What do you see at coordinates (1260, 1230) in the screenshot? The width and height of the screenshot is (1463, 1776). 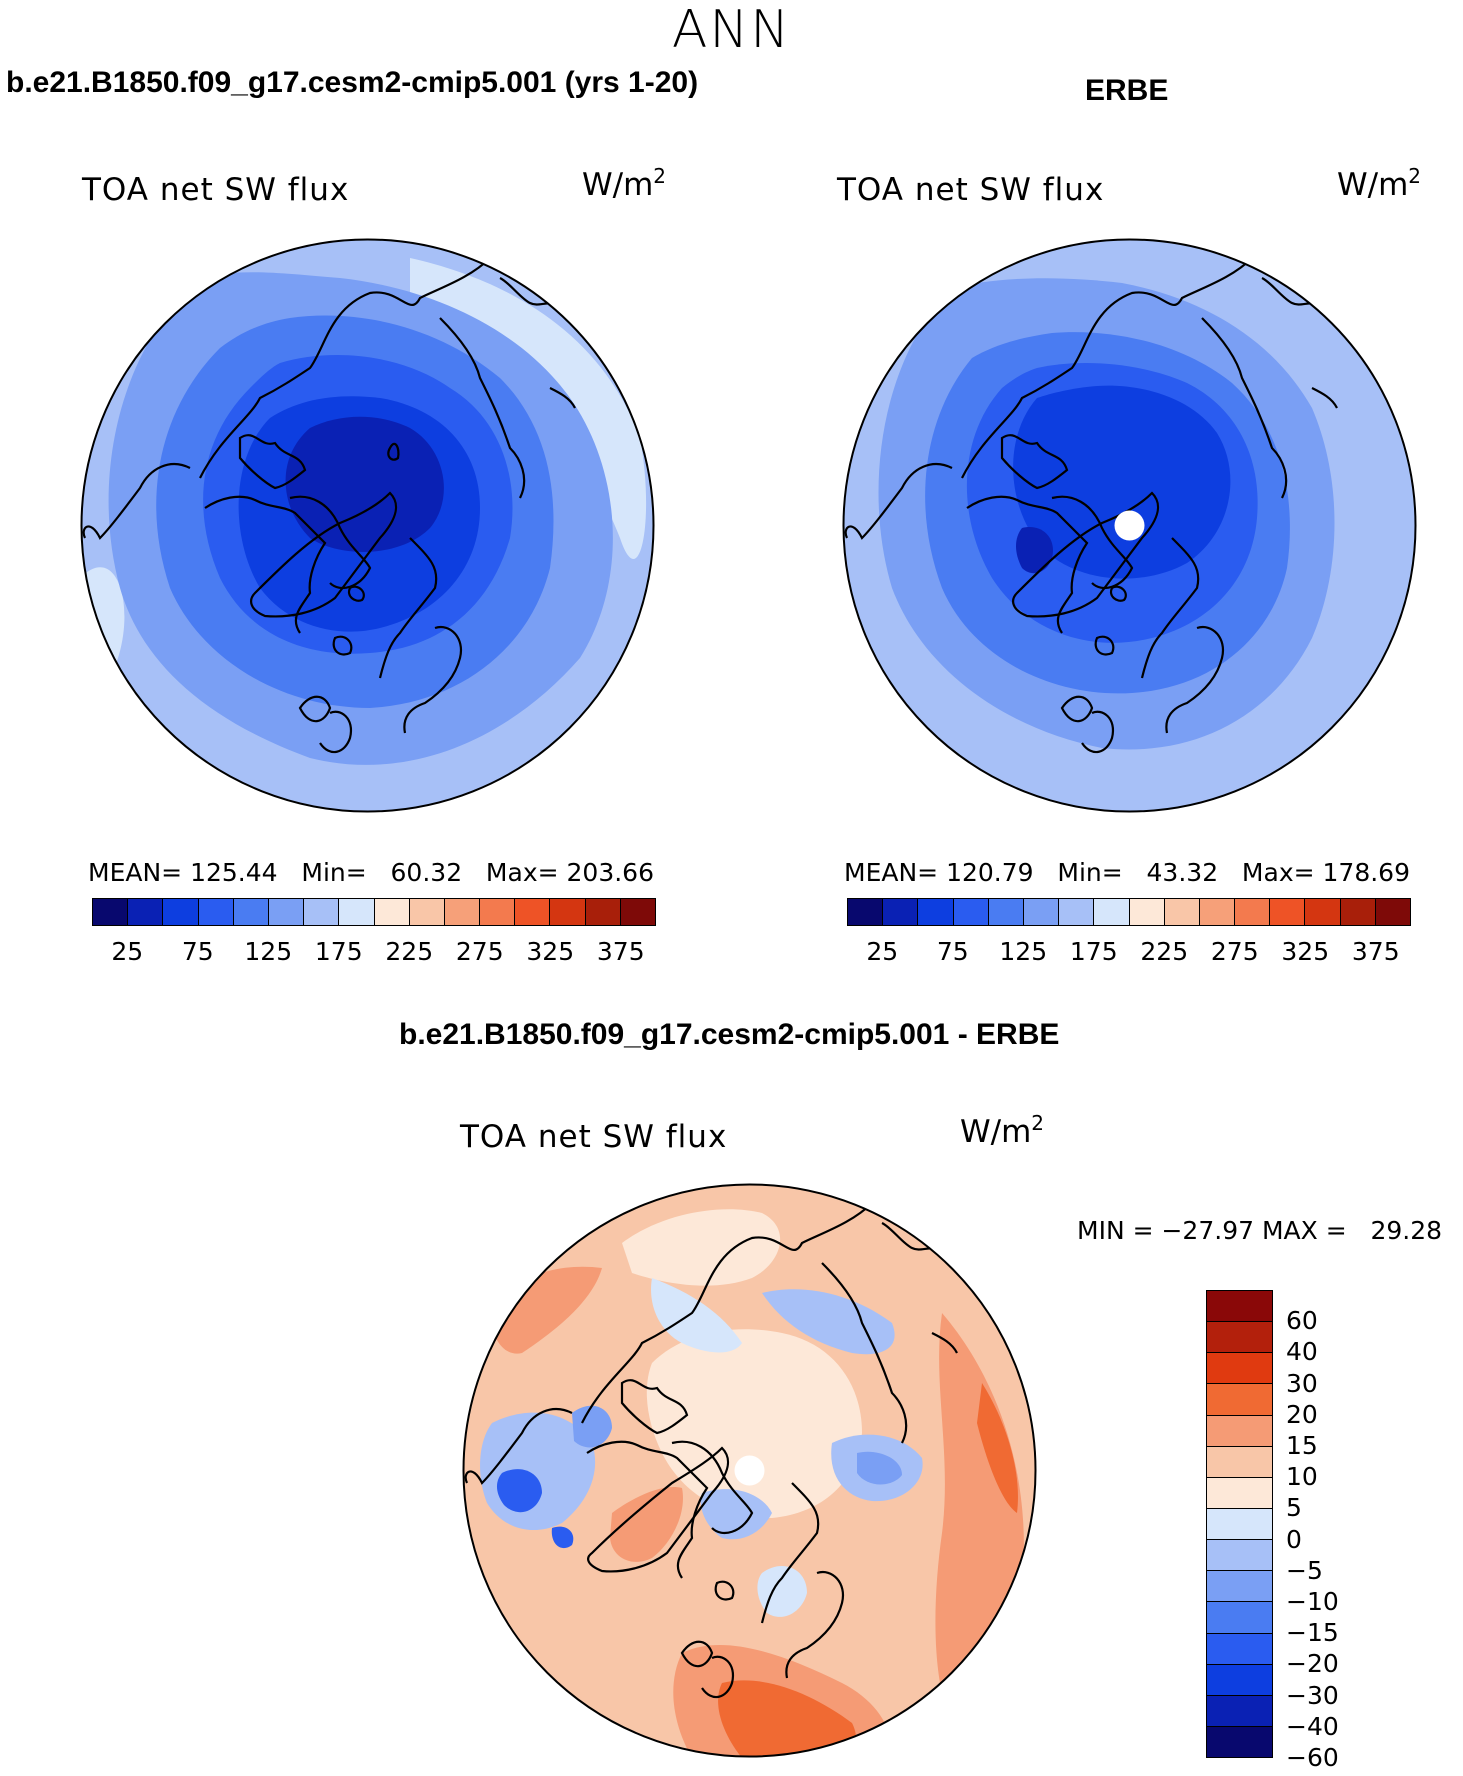 I see `diff-stats: MIN = −27.97 MAX = 29.28` at bounding box center [1260, 1230].